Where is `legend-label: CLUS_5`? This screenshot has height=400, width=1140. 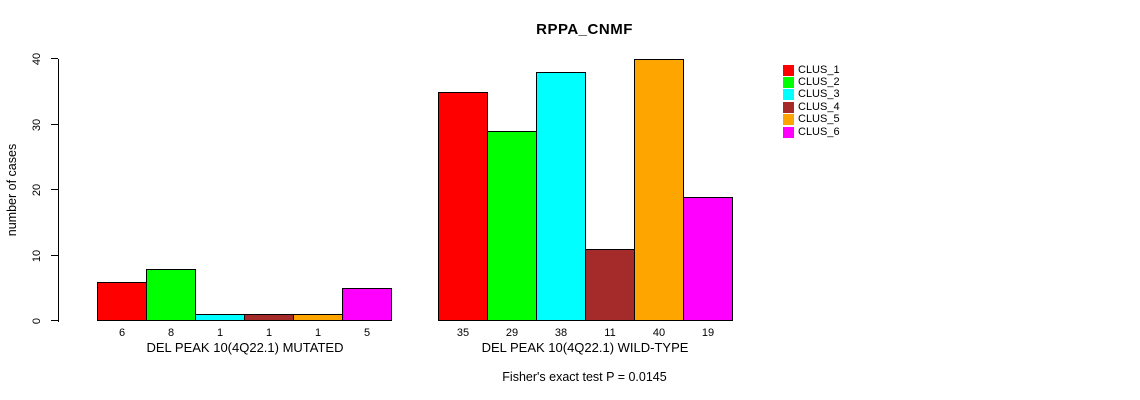
legend-label: CLUS_5 is located at coordinates (819, 119).